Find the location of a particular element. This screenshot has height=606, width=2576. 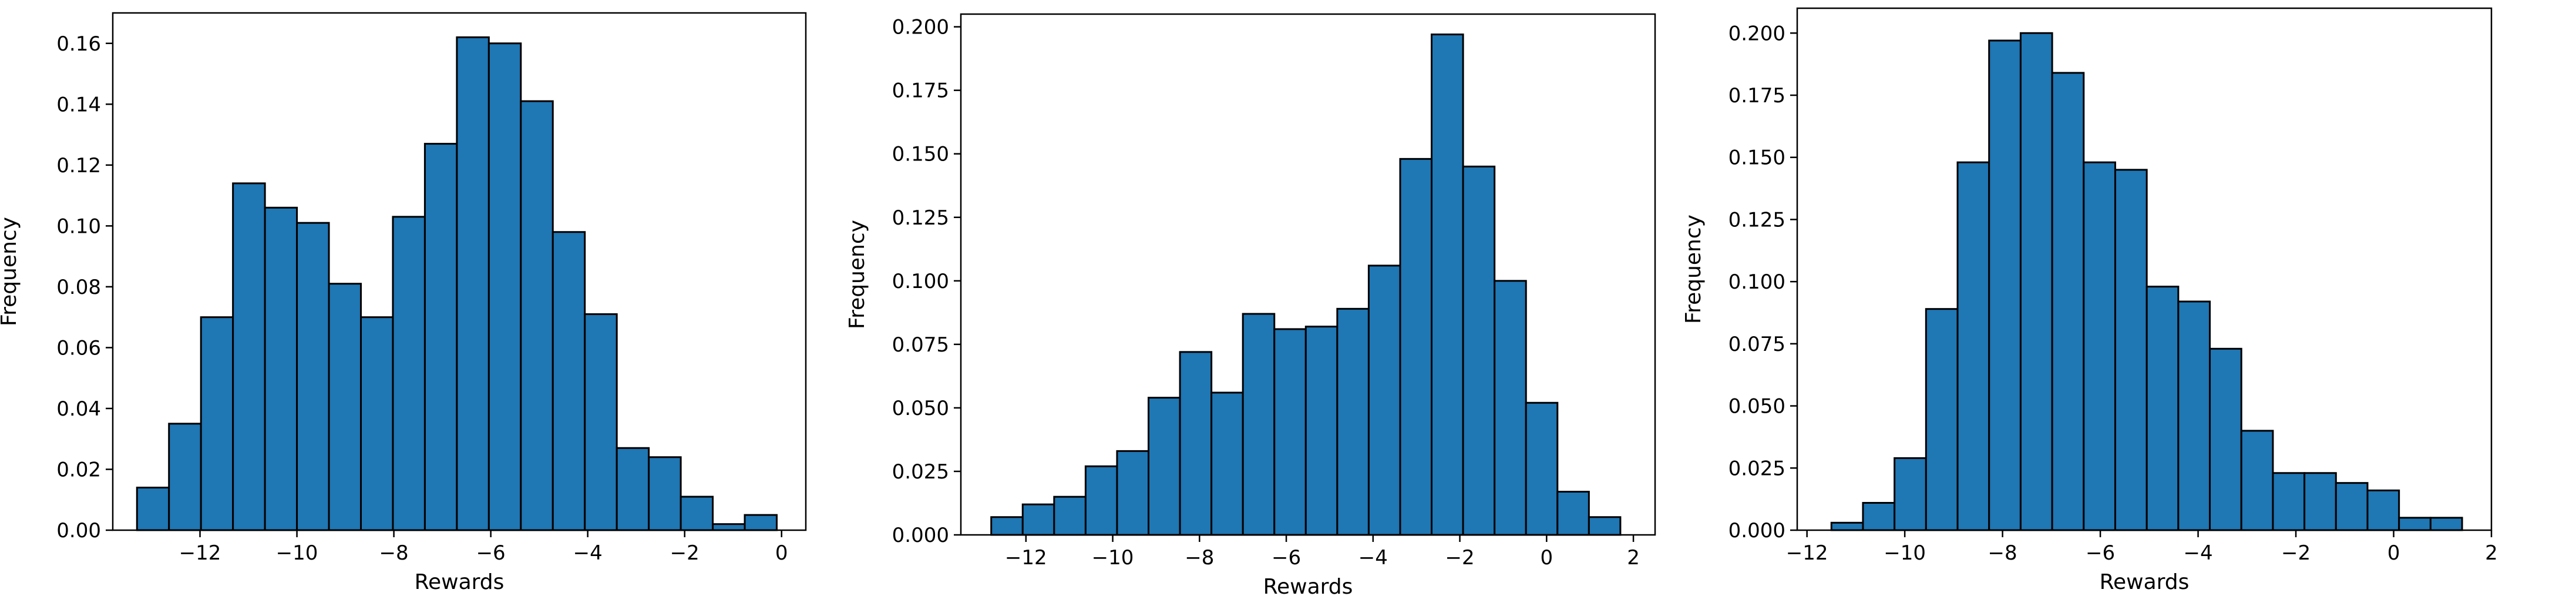

y-tick-label: 0.12 is located at coordinates (78, 166).